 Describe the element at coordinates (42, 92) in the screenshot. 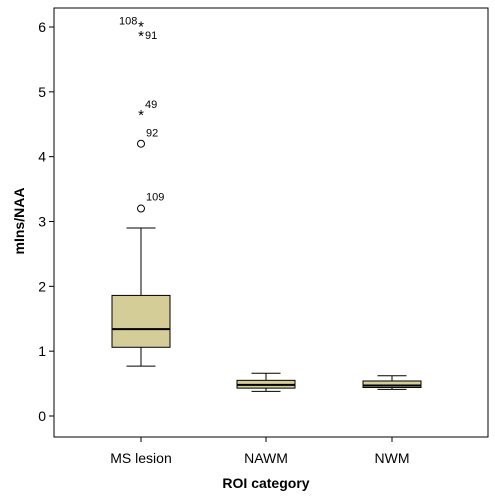

I see `y-tick-label: 5` at that location.